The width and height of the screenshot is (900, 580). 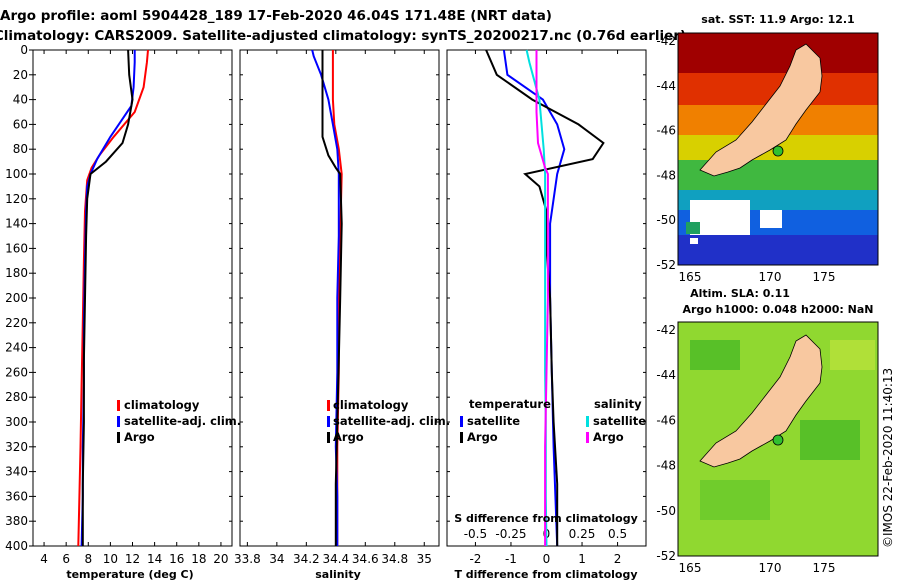 What do you see at coordinates (475, 559) in the screenshot?
I see `x-tick-label: -2` at bounding box center [475, 559].